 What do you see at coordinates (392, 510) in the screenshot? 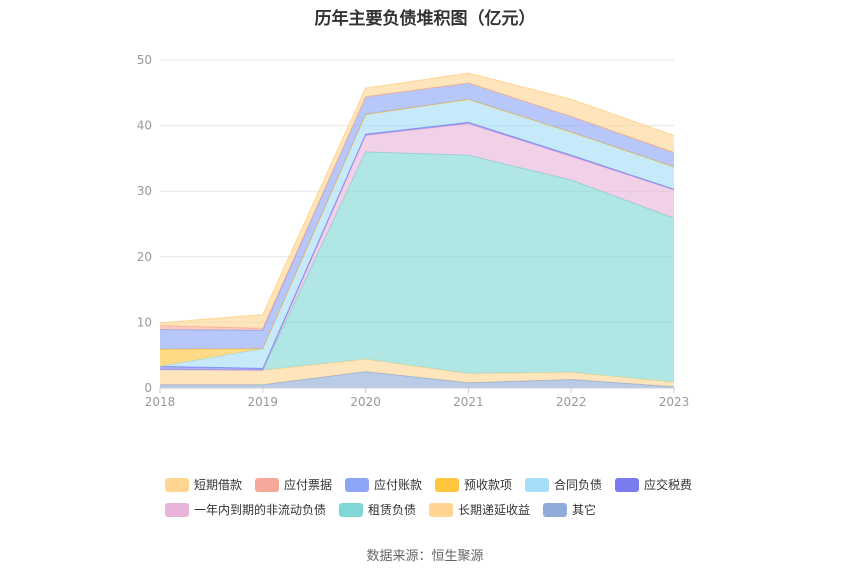
I see `legend-label: 租赁负债` at bounding box center [392, 510].